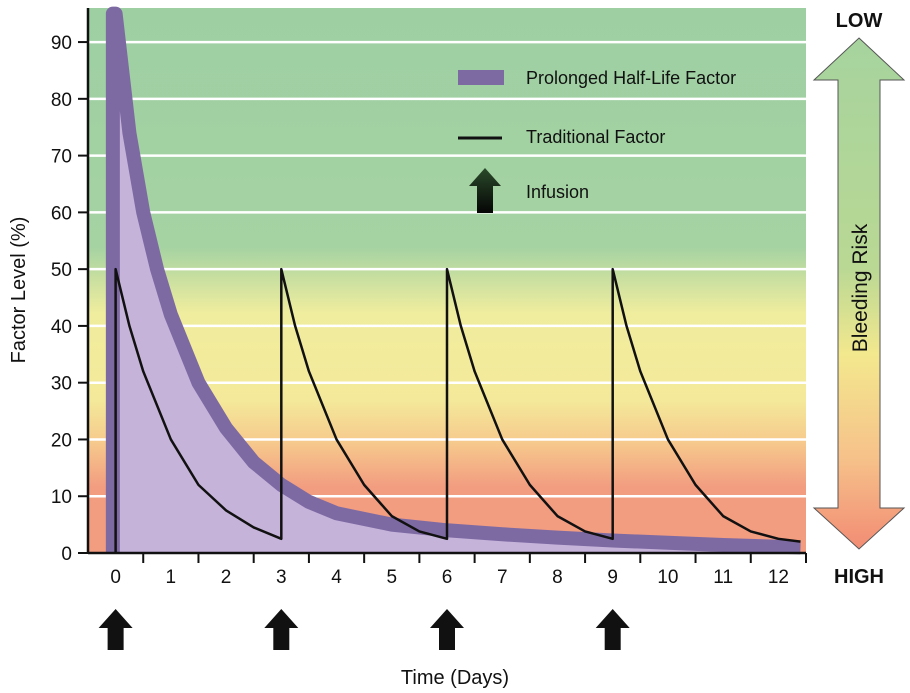 Image resolution: width=910 pixels, height=693 pixels. Describe the element at coordinates (859, 577) in the screenshot. I see `risk-high-label: HIGH` at that location.